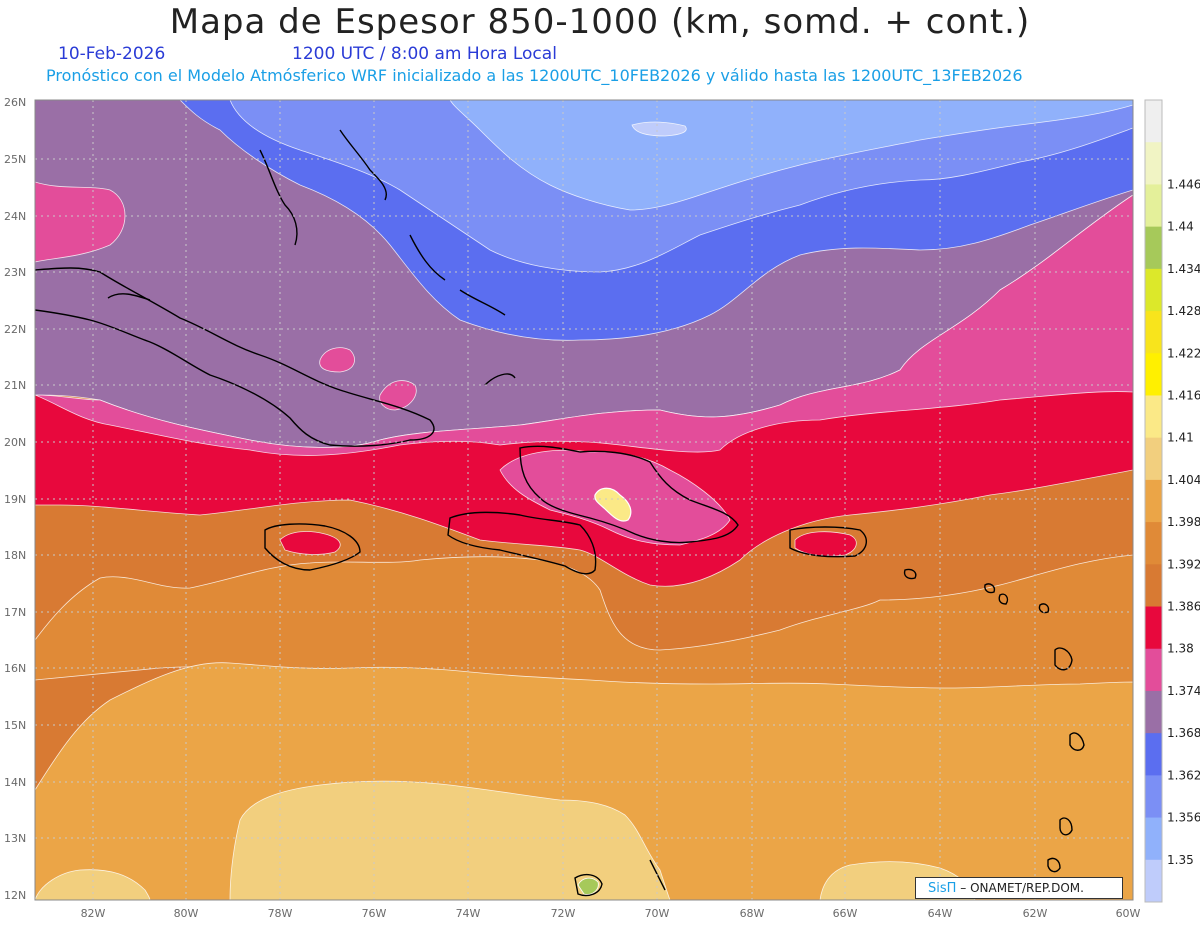 This screenshot has width=1200, height=927. Describe the element at coordinates (1183, 522) in the screenshot. I see `colorbar-label: 1.398` at that location.